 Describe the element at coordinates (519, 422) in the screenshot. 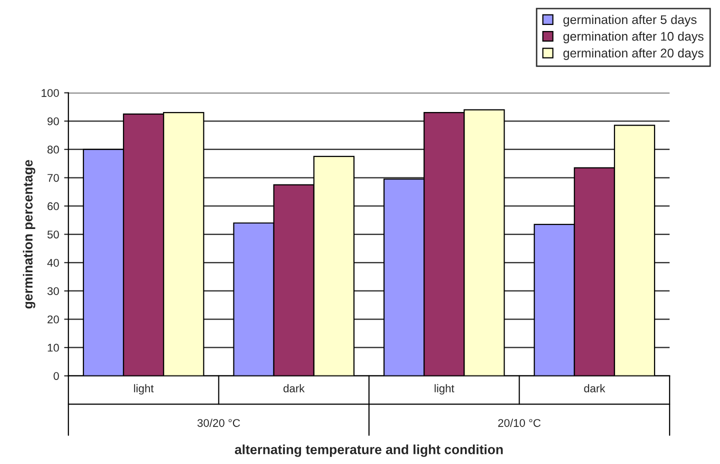

I see `text: 20/10 °C` at that location.